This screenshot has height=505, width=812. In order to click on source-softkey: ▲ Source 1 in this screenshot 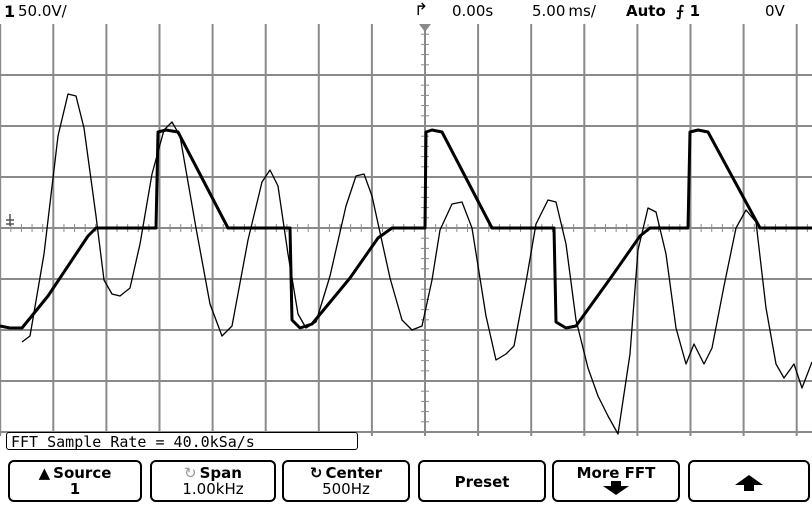, I will do `click(75, 481)`.